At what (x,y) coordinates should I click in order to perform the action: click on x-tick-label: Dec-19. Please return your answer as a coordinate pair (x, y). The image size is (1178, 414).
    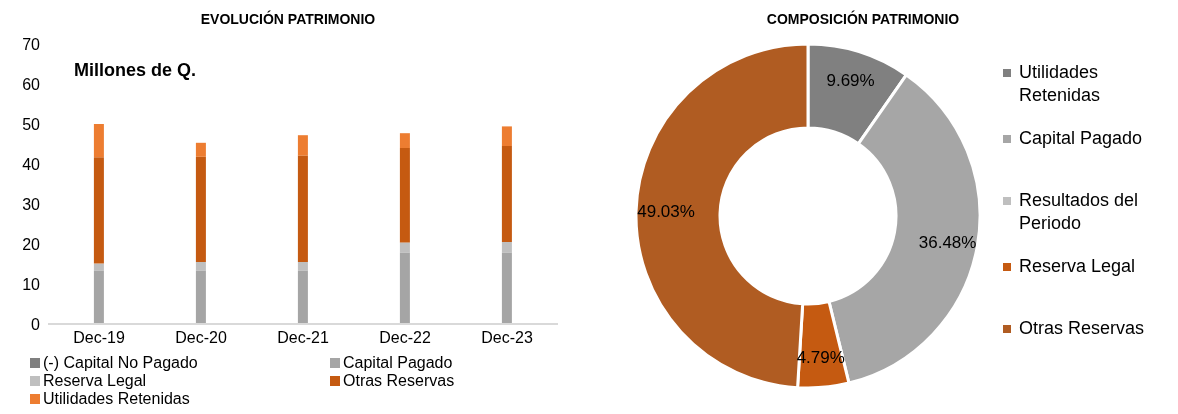
    Looking at the image, I should click on (99, 338).